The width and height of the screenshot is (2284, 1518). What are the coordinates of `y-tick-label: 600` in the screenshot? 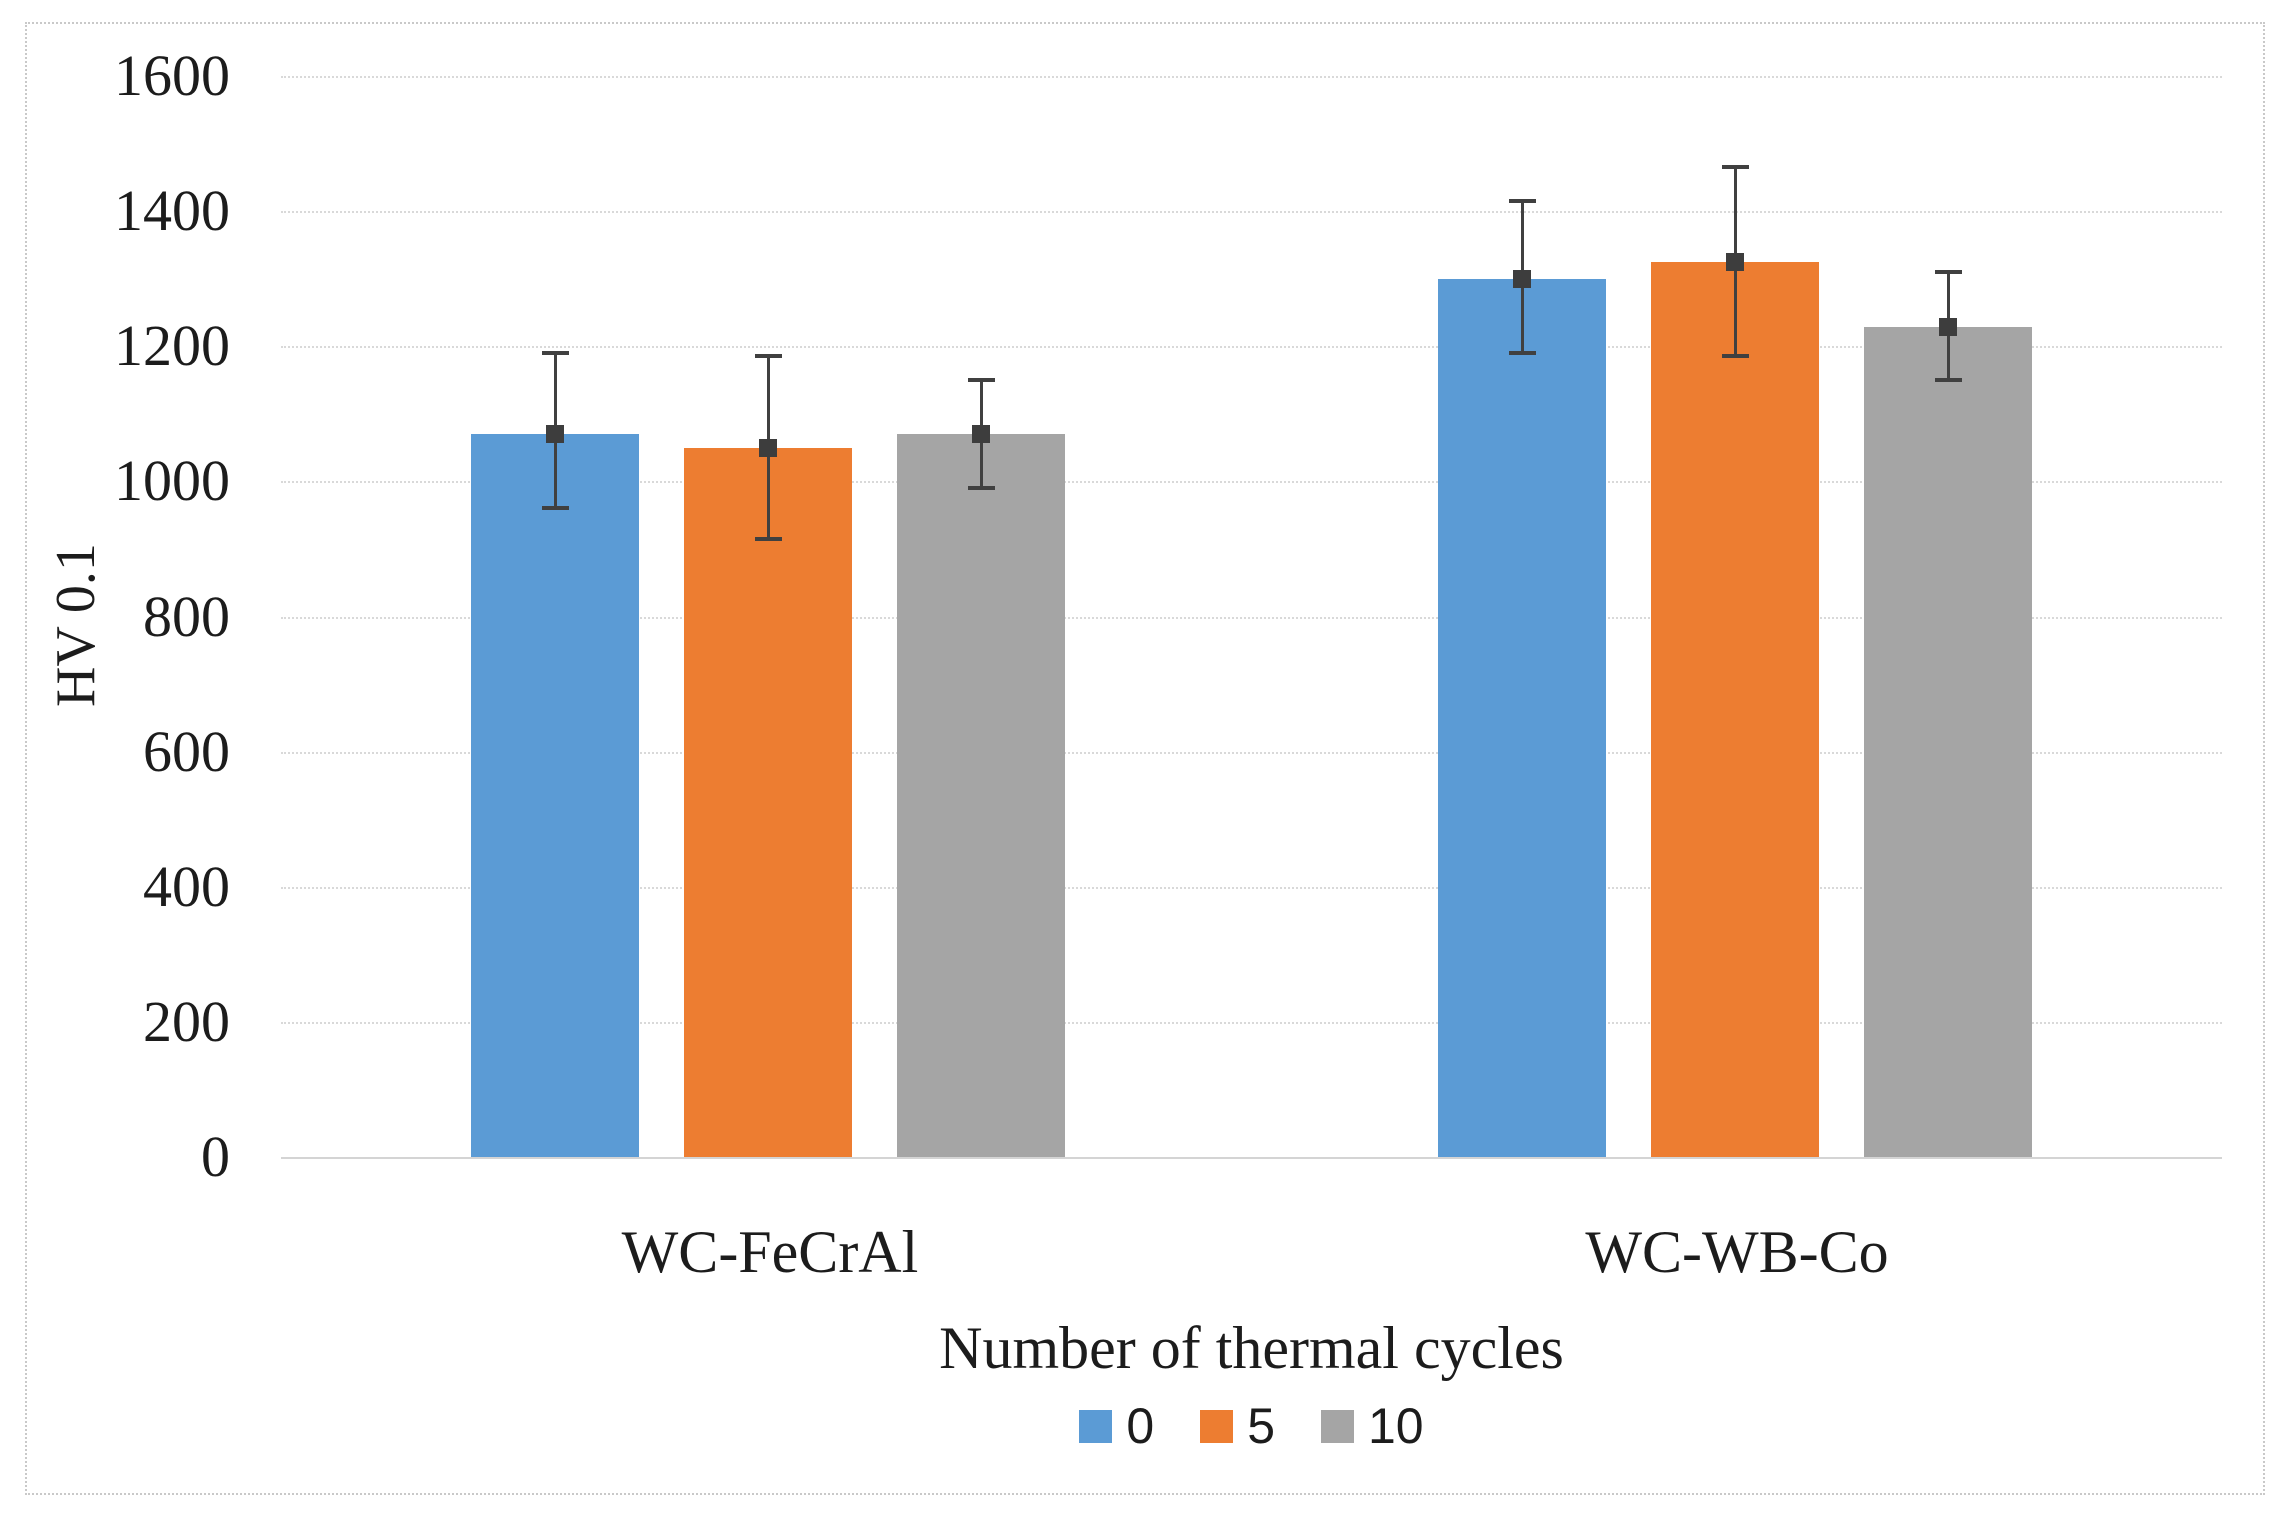 It's located at (186, 751).